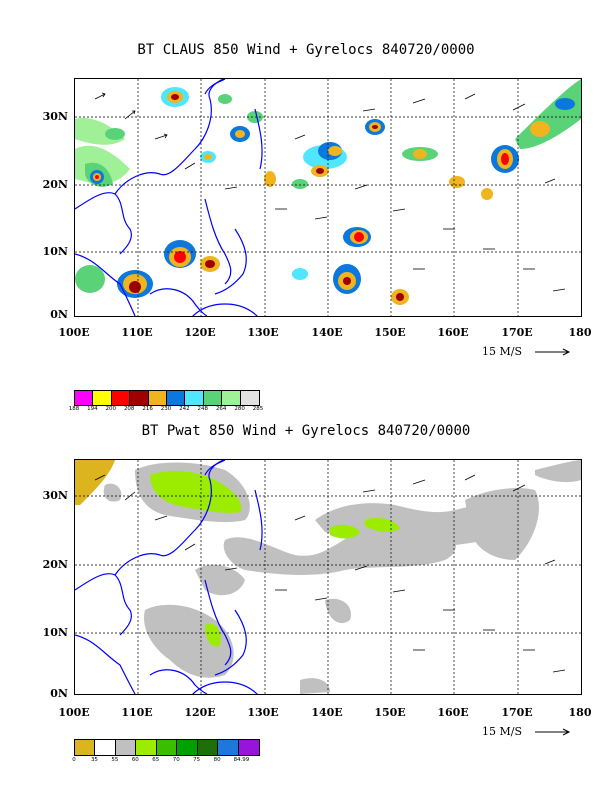 This screenshot has width=612, height=792. What do you see at coordinates (92, 409) in the screenshot?
I see `colorbar-label: 194` at bounding box center [92, 409].